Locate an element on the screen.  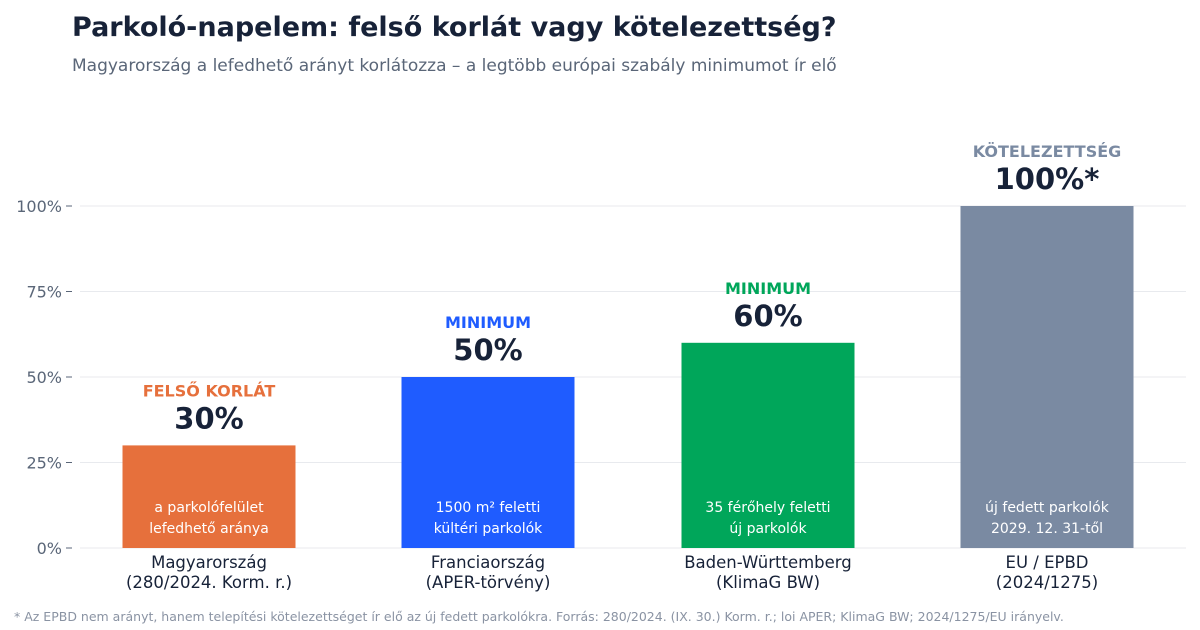
y-tick-label: 25% is located at coordinates (44, 463).